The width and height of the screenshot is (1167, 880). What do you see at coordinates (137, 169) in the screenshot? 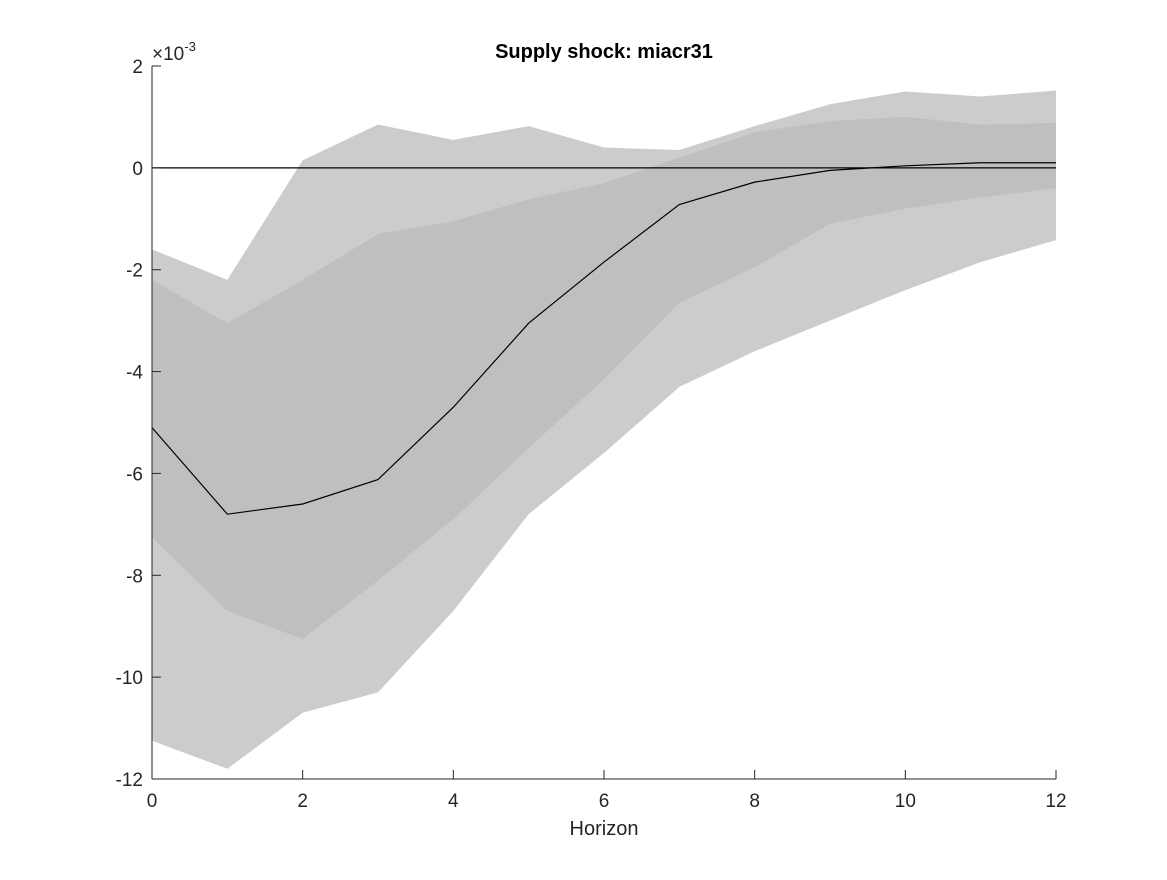
I see `y-tick-label: 0` at bounding box center [137, 169].